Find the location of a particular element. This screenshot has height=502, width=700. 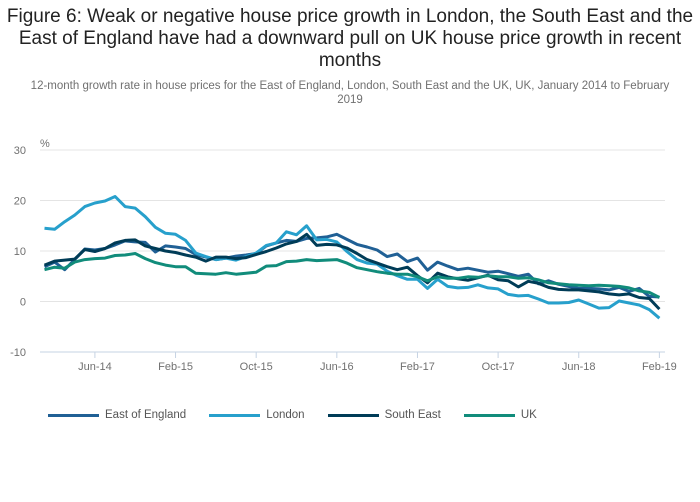

legend-item-south-east: South East is located at coordinates (384, 415).